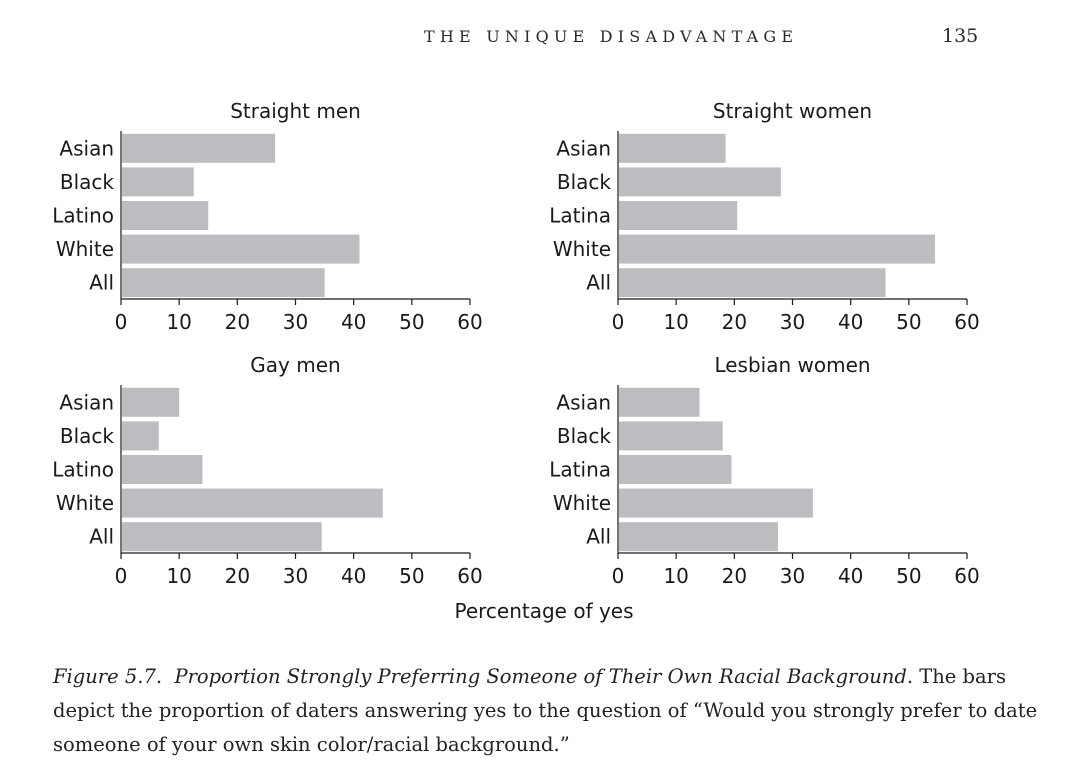 This screenshot has height=771, width=1080. I want to click on chart-title: Lesbian women, so click(792, 365).